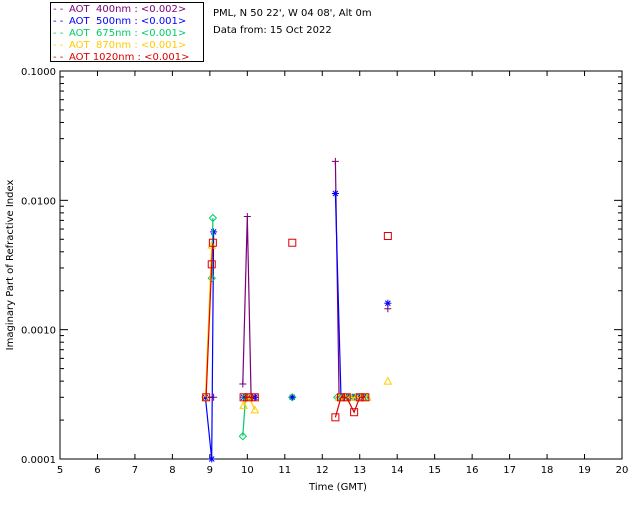 Image resolution: width=640 pixels, height=512 pixels. I want to click on x-tick-label-14: 14, so click(397, 470).